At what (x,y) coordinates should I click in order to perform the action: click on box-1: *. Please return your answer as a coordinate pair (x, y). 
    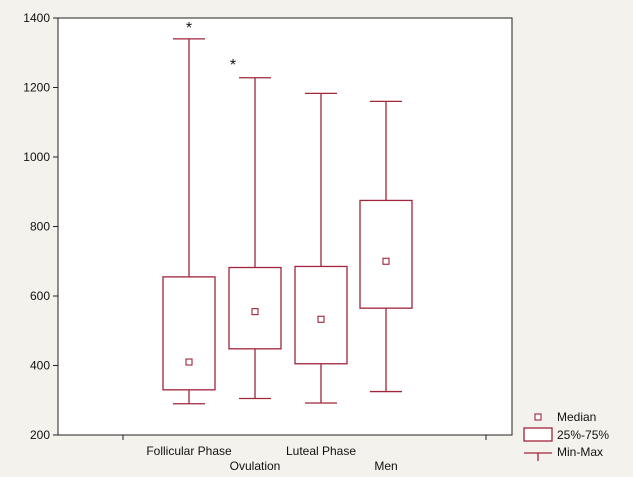
    Looking at the image, I should click on (255, 228).